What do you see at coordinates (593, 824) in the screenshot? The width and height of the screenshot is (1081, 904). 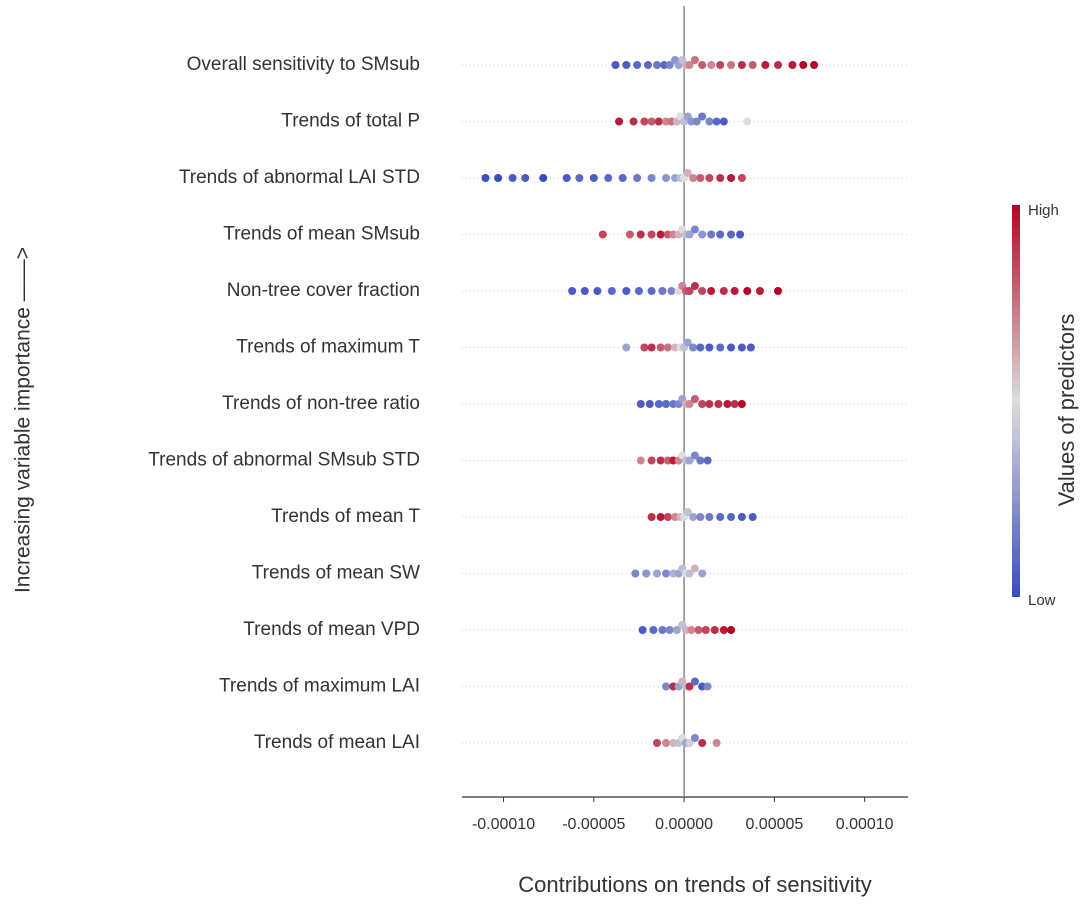 I see `x-tick-label: -0.00005` at bounding box center [593, 824].